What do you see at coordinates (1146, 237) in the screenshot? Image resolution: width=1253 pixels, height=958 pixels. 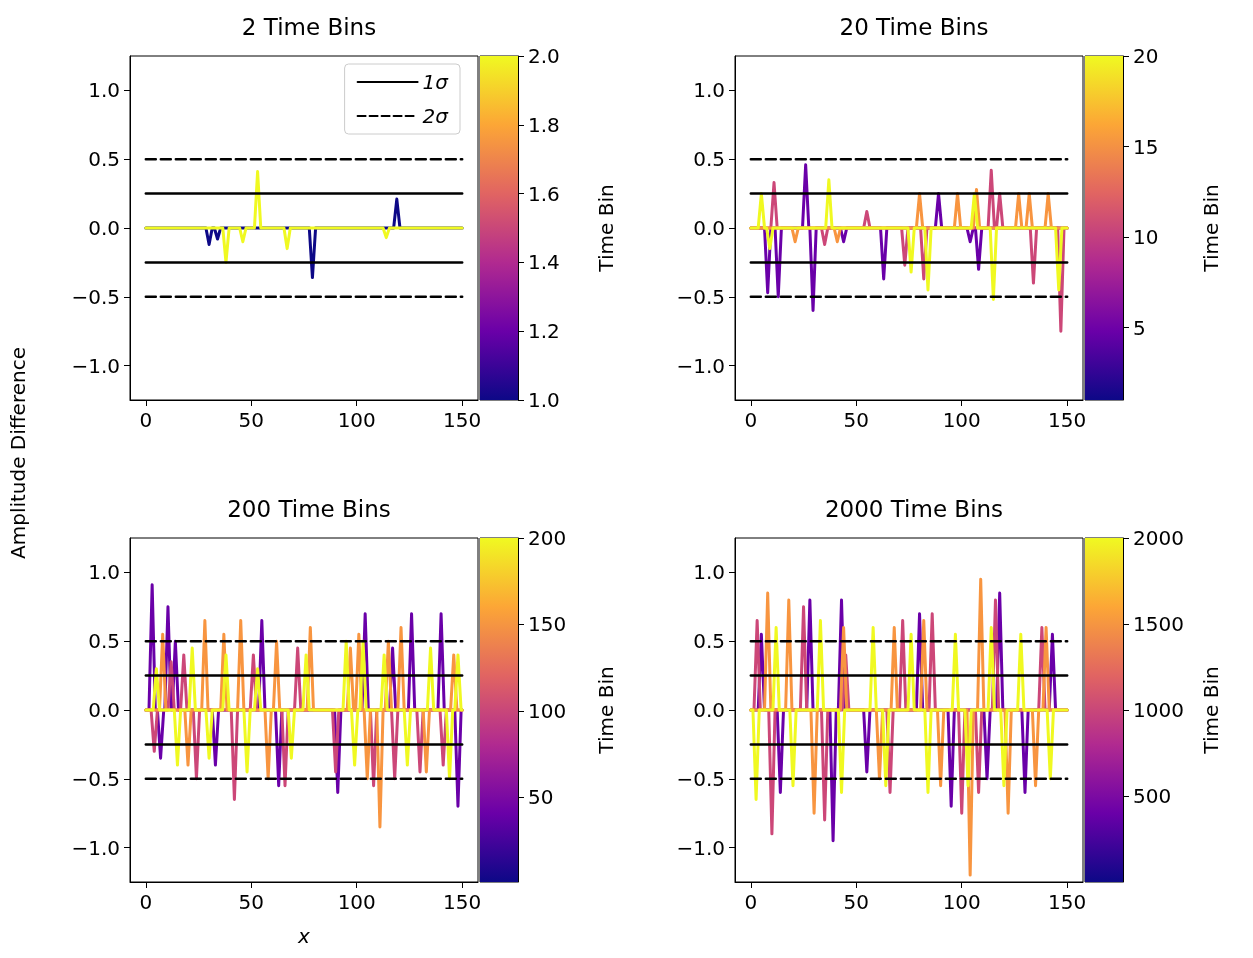 I see `color-bar-label: 10` at bounding box center [1146, 237].